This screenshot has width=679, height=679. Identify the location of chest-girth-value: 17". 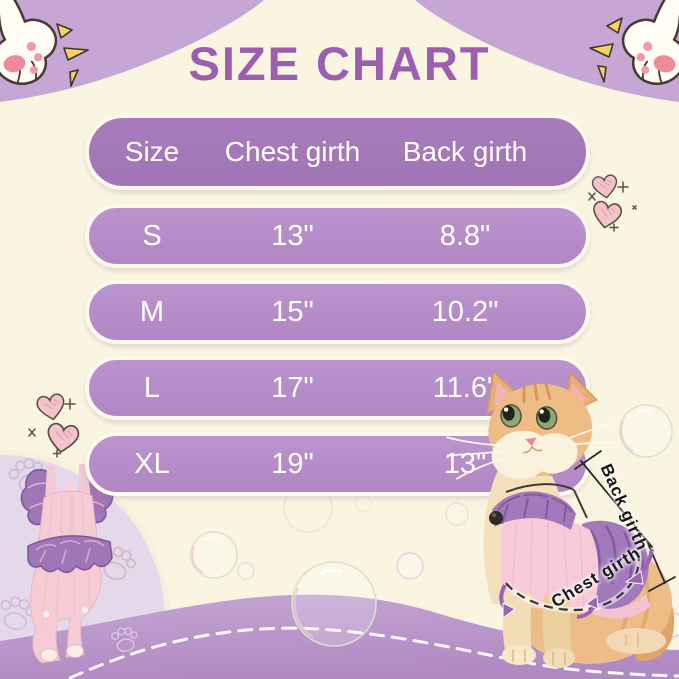
(292, 387).